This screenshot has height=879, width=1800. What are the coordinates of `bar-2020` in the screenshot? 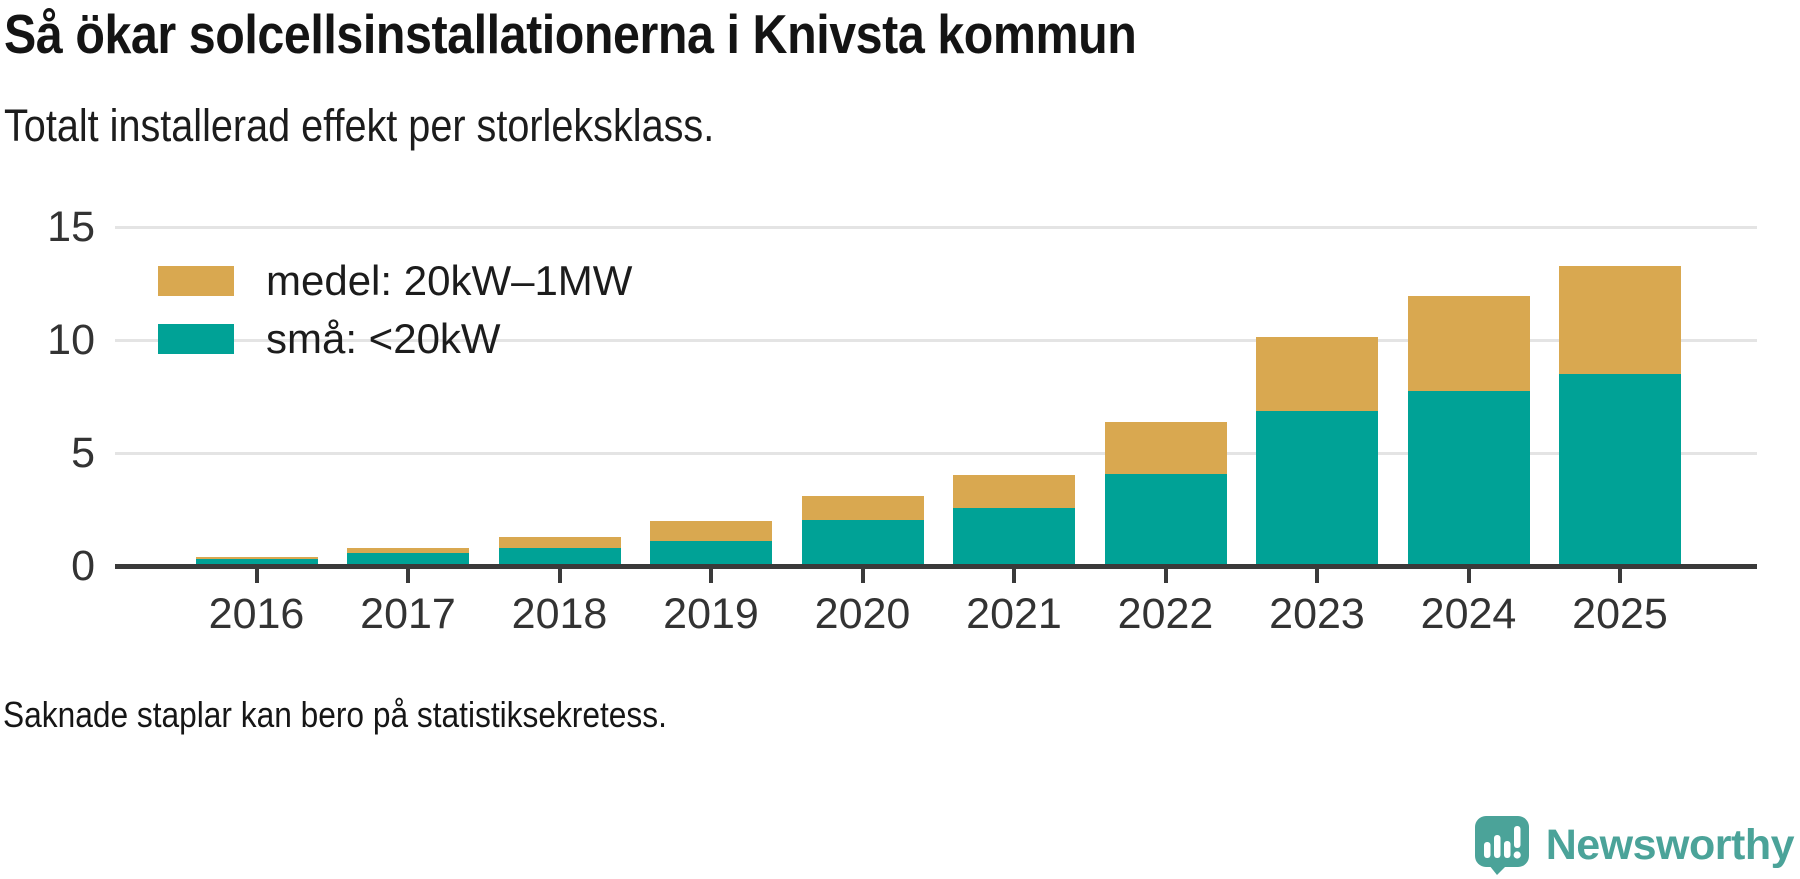 It's located at (862, 530).